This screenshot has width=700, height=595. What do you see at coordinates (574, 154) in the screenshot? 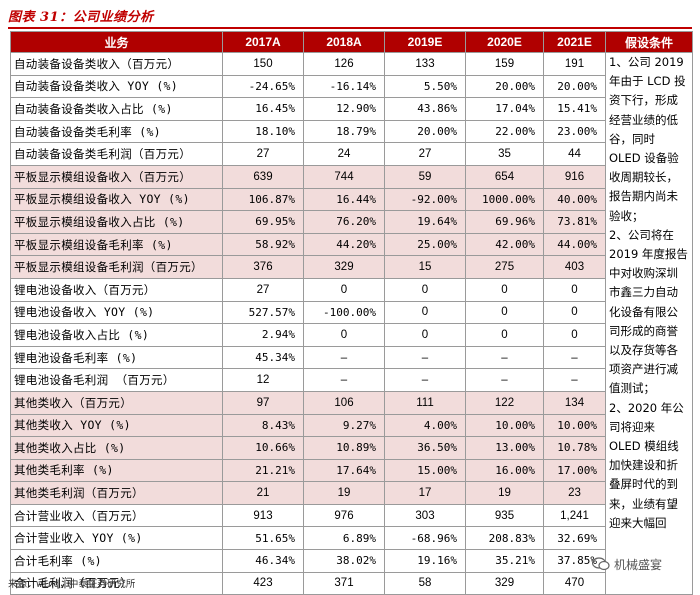
I see `cell-value: 44` at bounding box center [574, 154].